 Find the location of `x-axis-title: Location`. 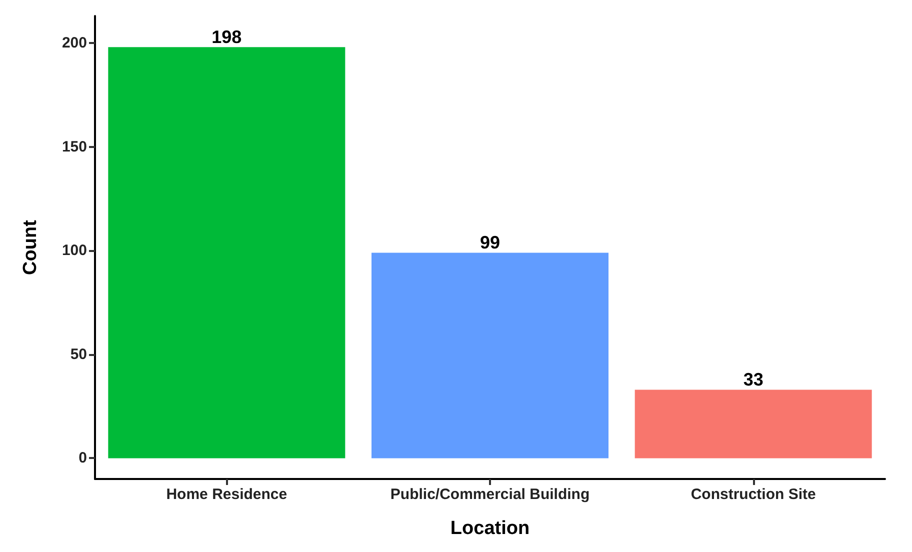

x-axis-title: Location is located at coordinates (490, 528).